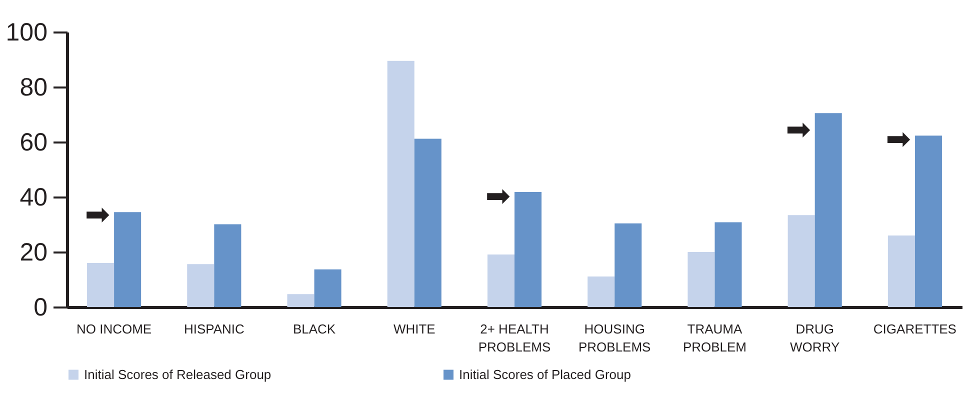 The image size is (963, 402). What do you see at coordinates (615, 338) in the screenshot?
I see `x-tick-label: HOUSING PROBLEMS` at bounding box center [615, 338].